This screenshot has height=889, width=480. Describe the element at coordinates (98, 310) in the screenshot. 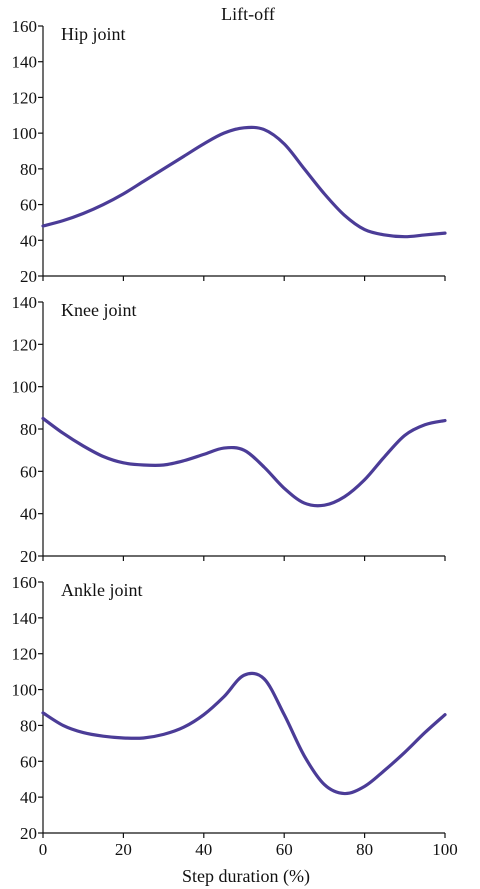

I see `panel-title: Knee joint` at that location.